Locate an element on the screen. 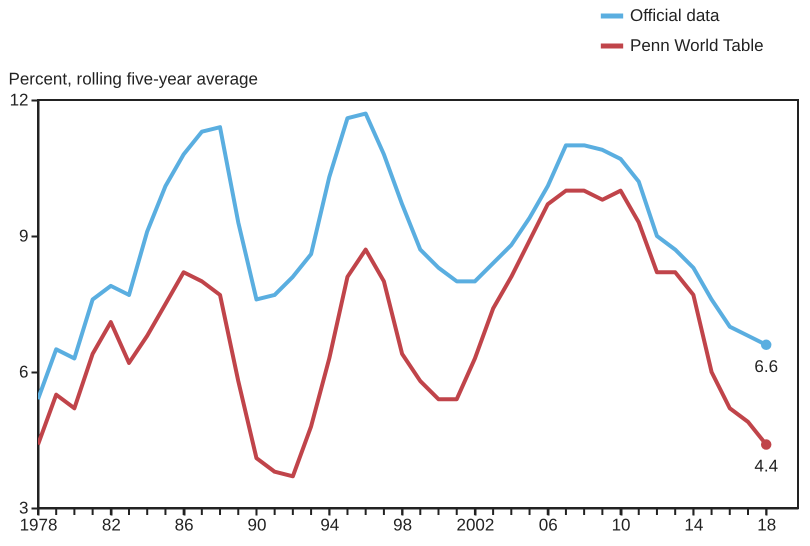 This screenshot has height=546, width=810. y-axis-title: Percent, rolling five-year average is located at coordinates (133, 79).